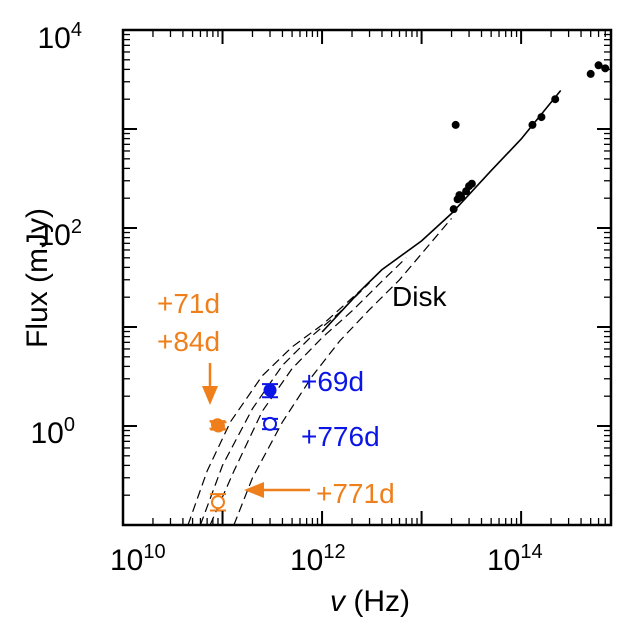  I want to click on y-axis-title: Flux (mJy), so click(37, 278).